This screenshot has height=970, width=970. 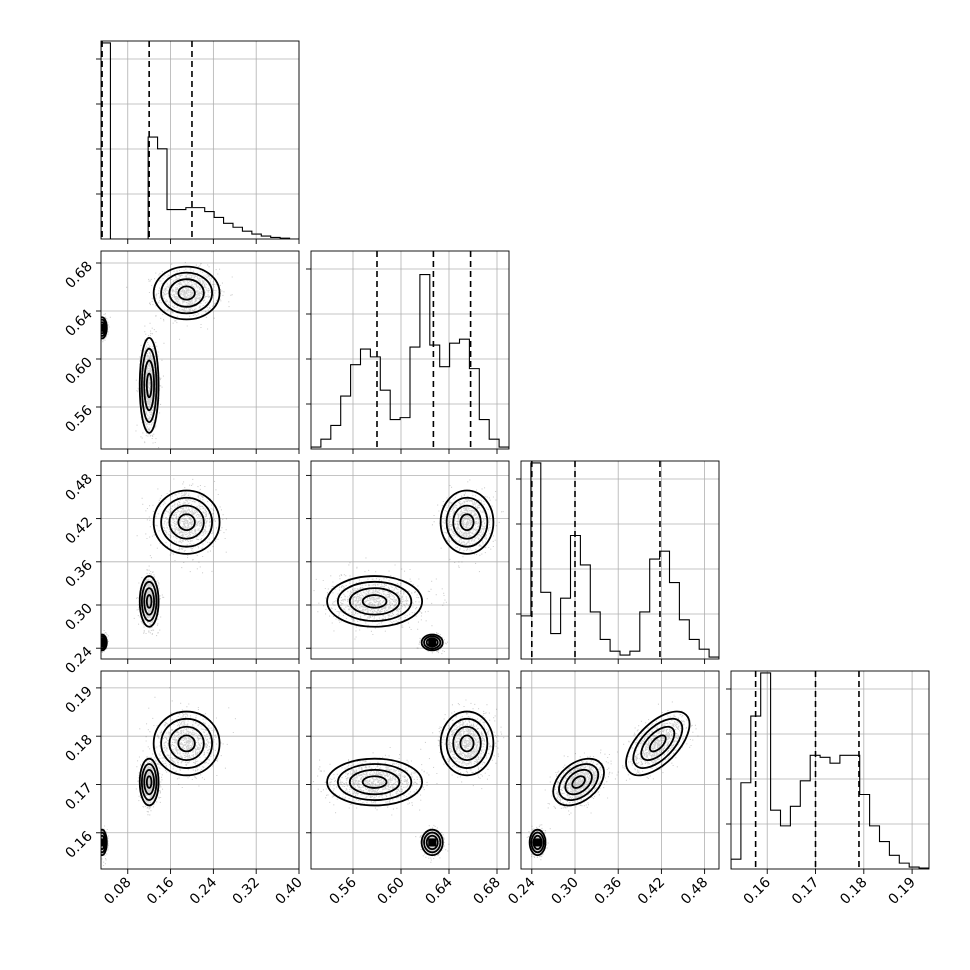 What do you see at coordinates (78, 699) in the screenshot?
I see `y-tick-label: 0.19` at bounding box center [78, 699].